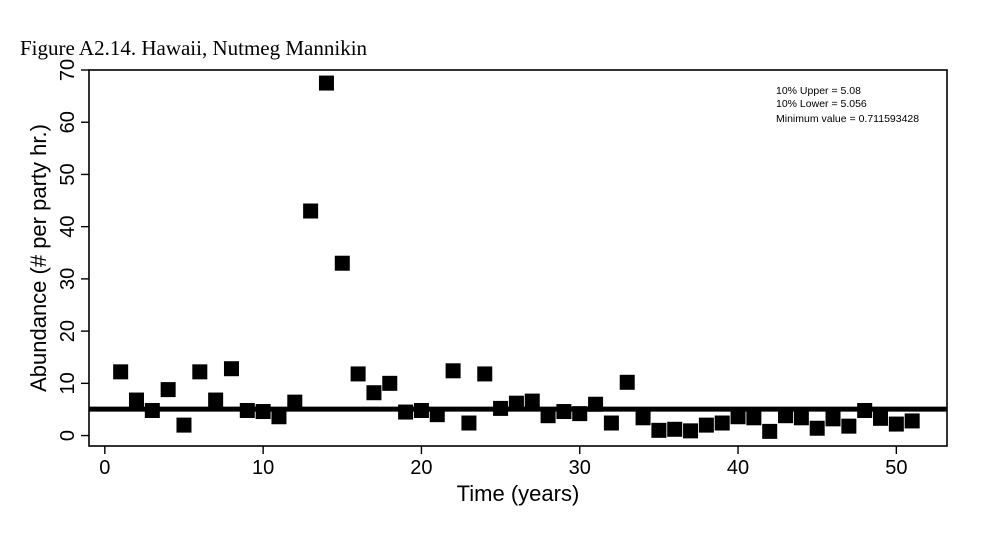  What do you see at coordinates (503, 462) in the screenshot?
I see `x-axis: 0 10 20 30 40 50` at bounding box center [503, 462].